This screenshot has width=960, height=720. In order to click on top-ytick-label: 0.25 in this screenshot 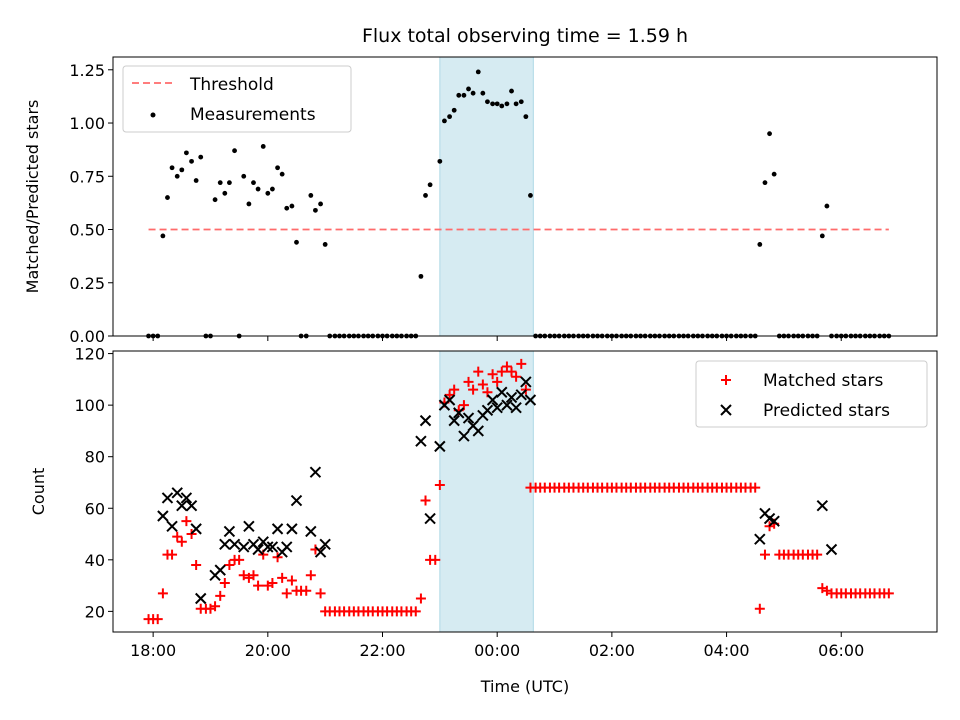, I will do `click(87, 283)`.